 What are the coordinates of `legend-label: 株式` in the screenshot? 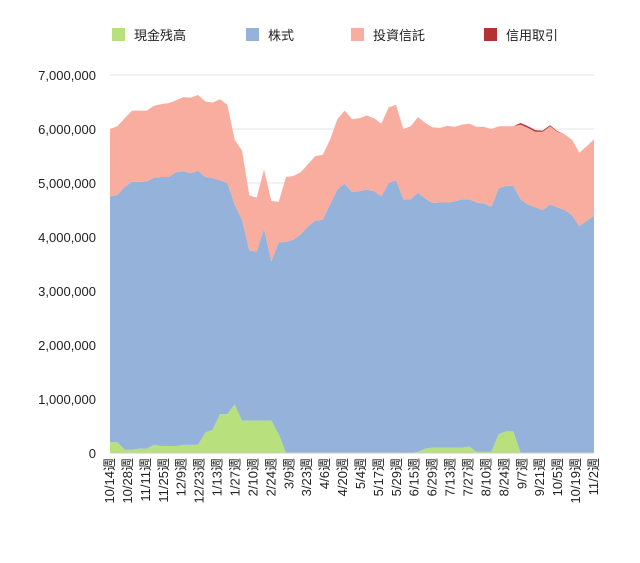 It's located at (281, 35).